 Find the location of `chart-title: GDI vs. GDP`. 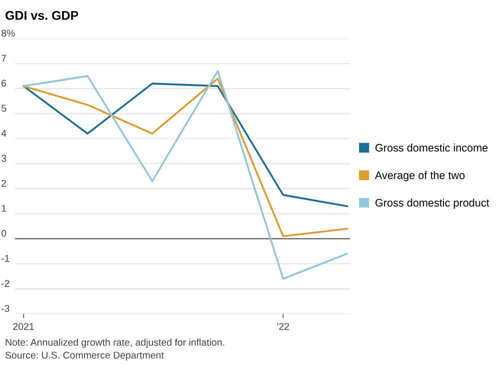

chart-title: GDI vs. GDP is located at coordinates (42, 15).